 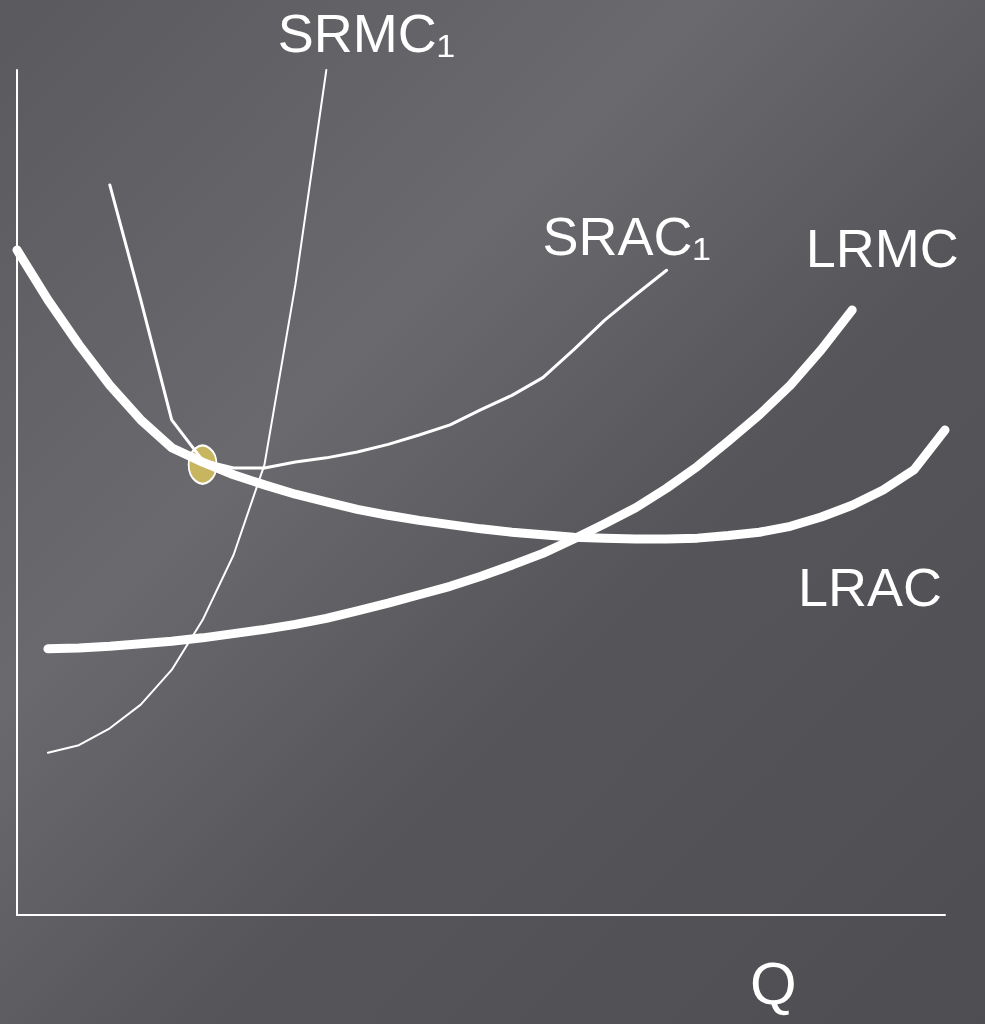 What do you see at coordinates (882, 247) in the screenshot?
I see `series-label: LRMC` at bounding box center [882, 247].